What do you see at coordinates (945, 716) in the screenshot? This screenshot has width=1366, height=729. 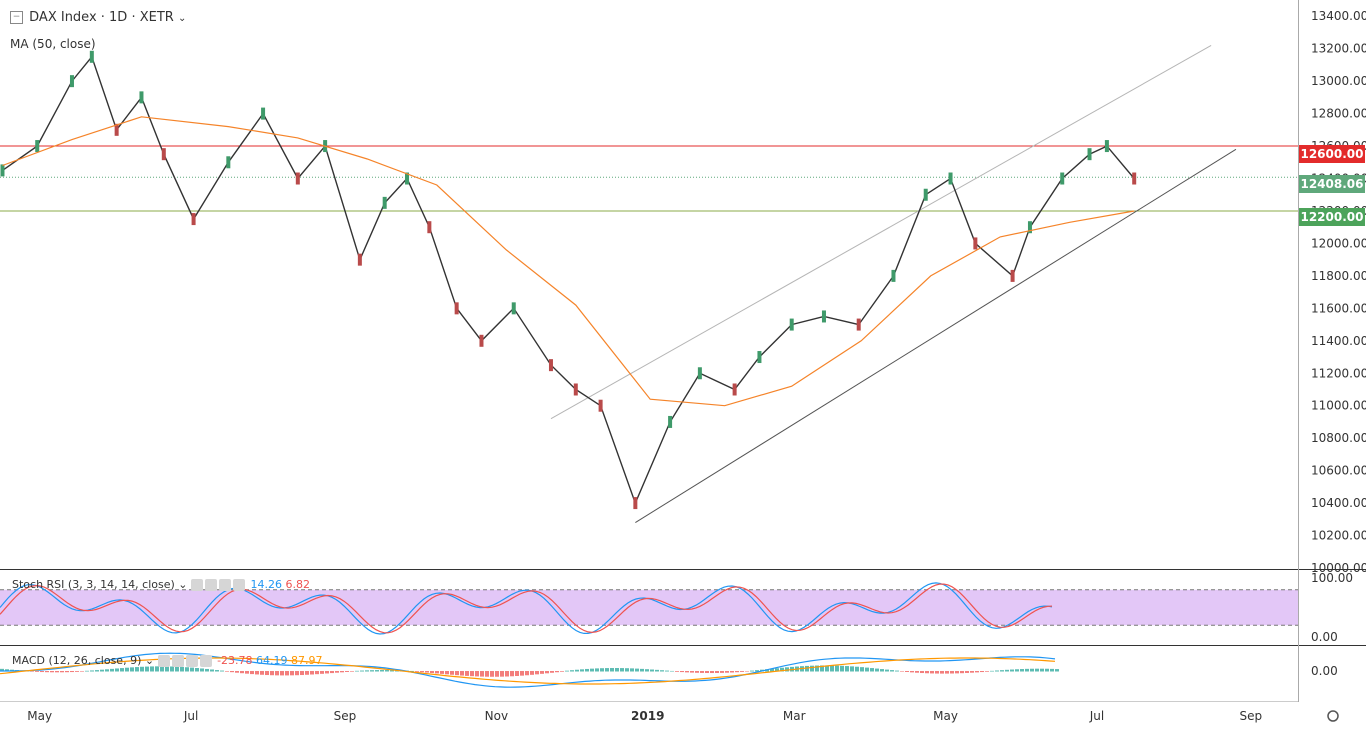 I see `time-axis-label: May` at bounding box center [945, 716].